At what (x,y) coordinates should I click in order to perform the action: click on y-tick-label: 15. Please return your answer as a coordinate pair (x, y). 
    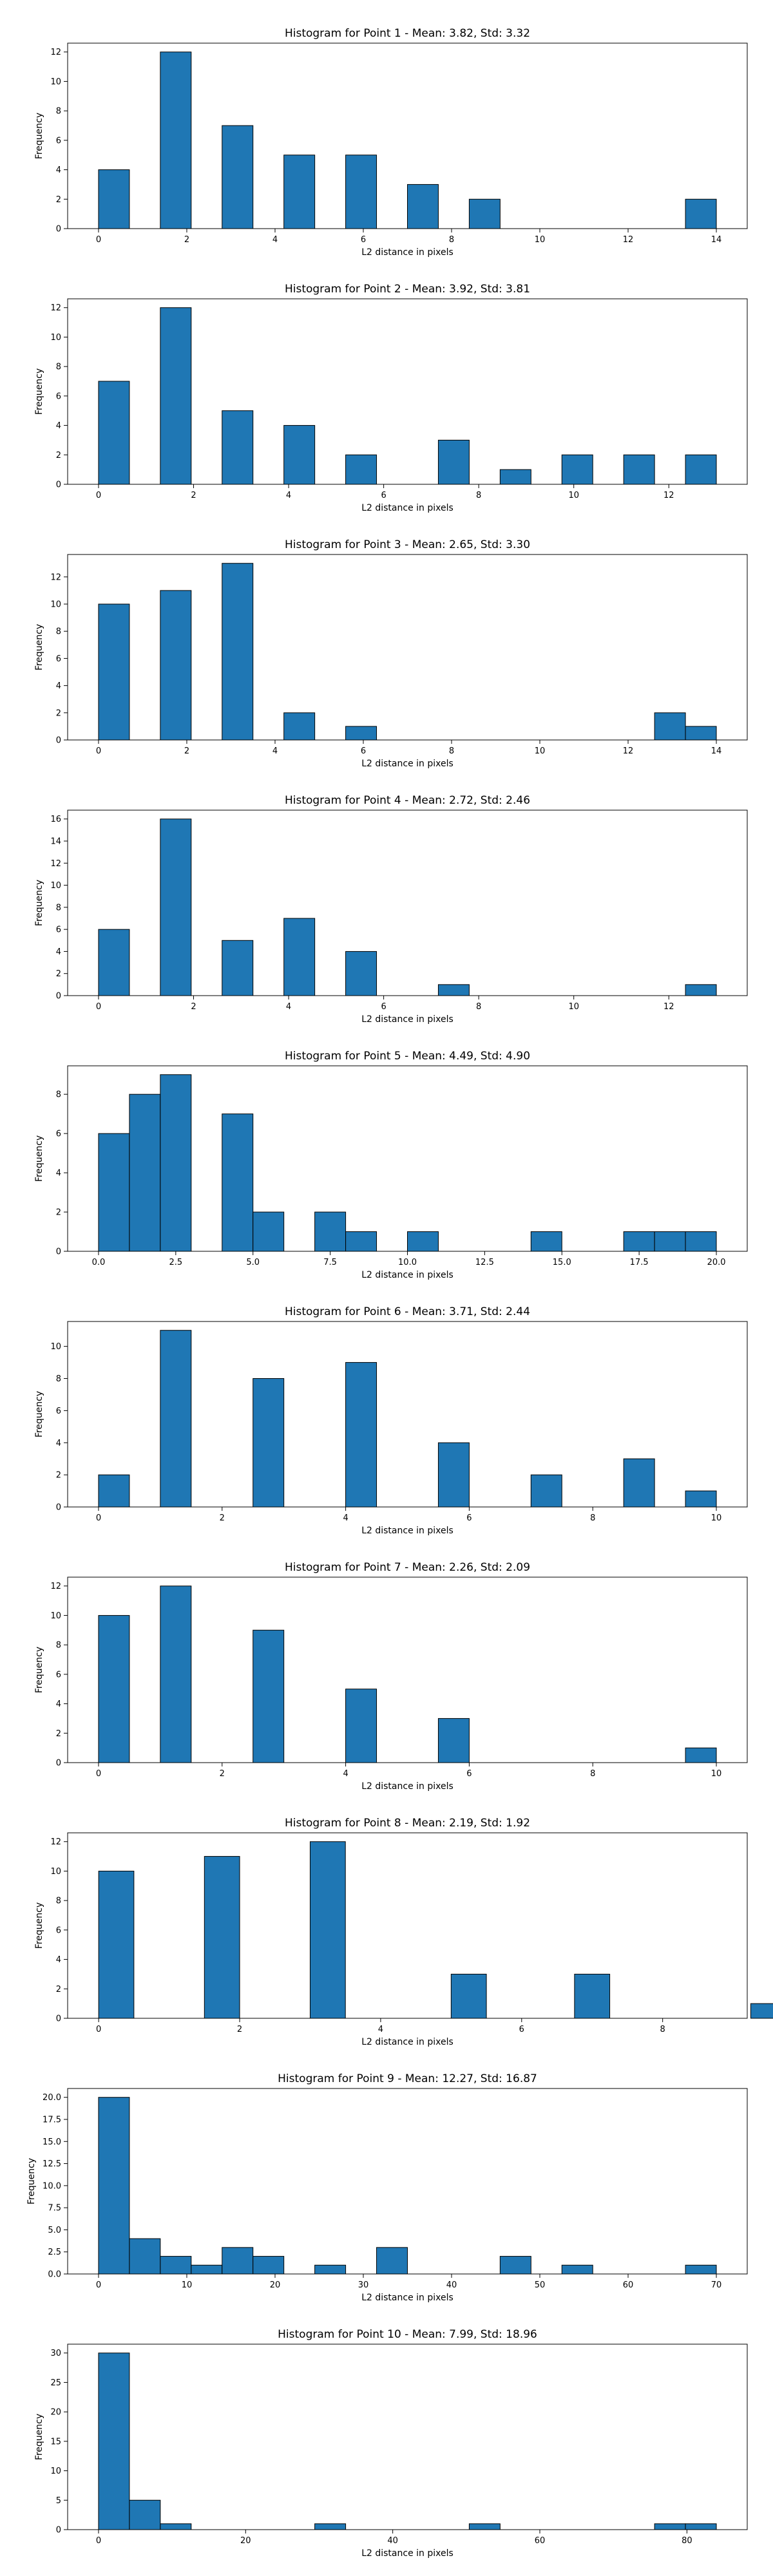
    Looking at the image, I should click on (55, 2442).